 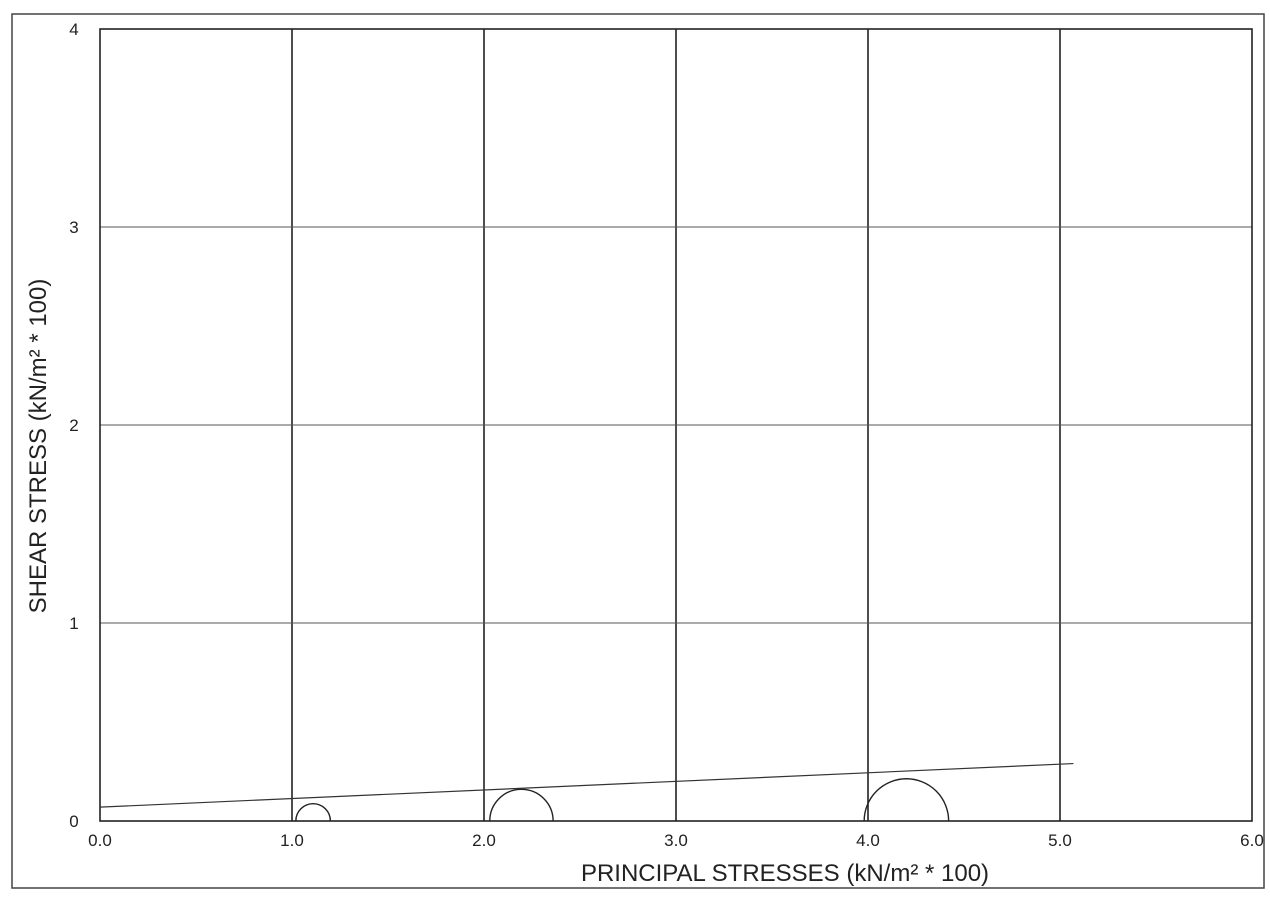 What do you see at coordinates (100, 840) in the screenshot?
I see `x-tick-label: 0.0` at bounding box center [100, 840].